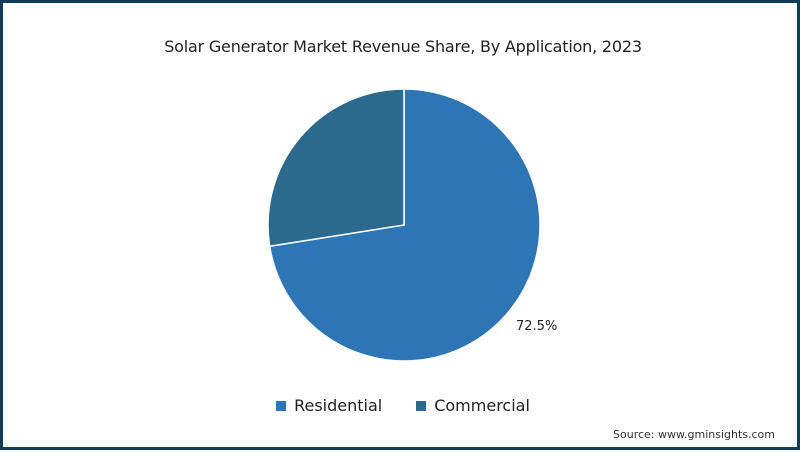 Image resolution: width=800 pixels, height=453 pixels. I want to click on legend-swatch-commercial, so click(421, 405).